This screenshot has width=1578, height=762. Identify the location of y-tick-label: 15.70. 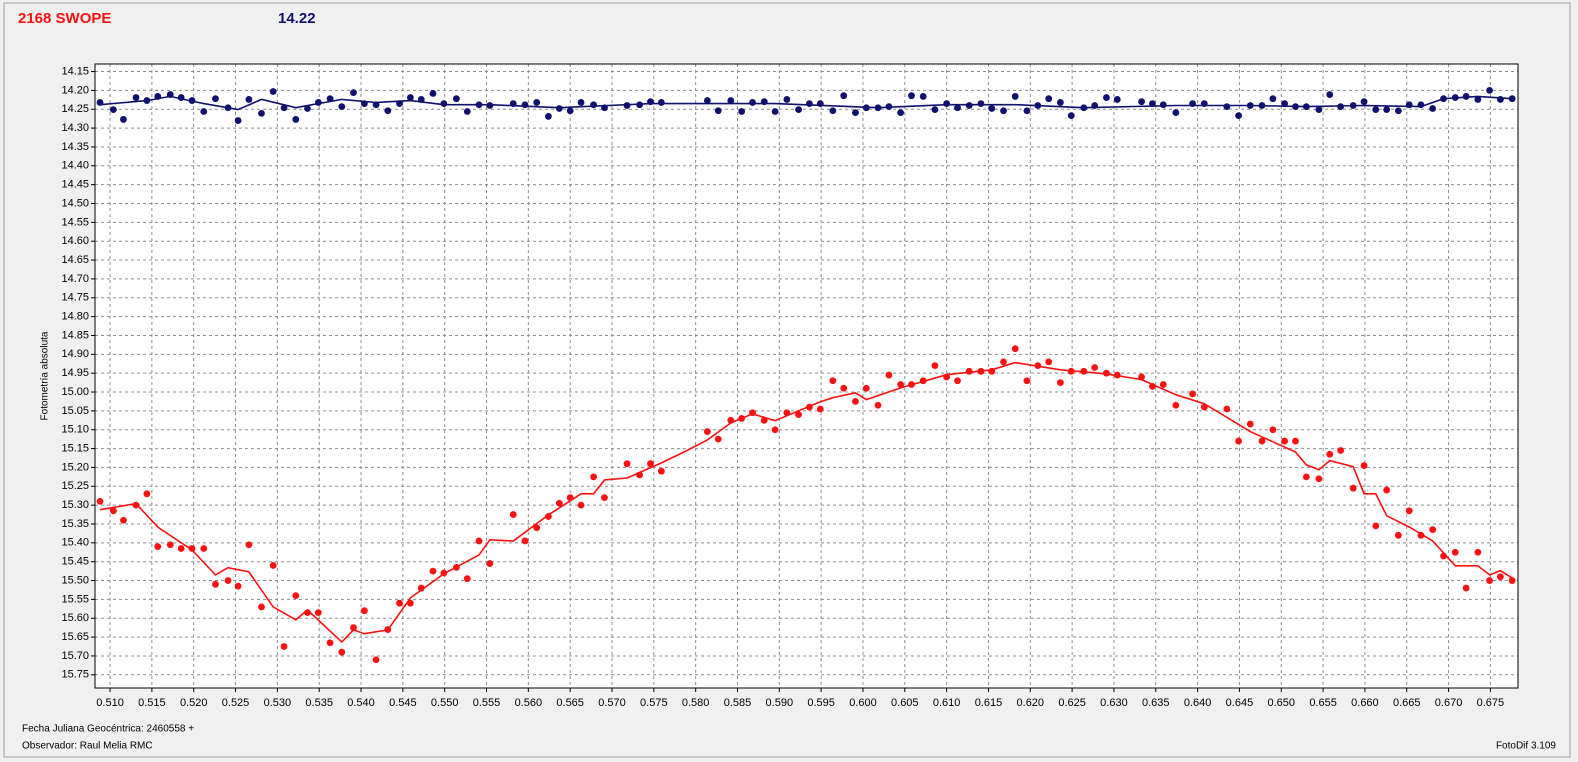
(75, 656).